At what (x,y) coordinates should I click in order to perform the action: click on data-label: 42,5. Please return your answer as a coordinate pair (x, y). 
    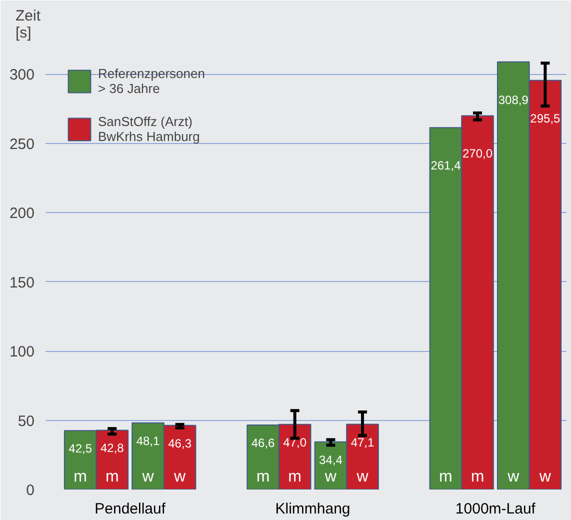
    Looking at the image, I should click on (80, 449).